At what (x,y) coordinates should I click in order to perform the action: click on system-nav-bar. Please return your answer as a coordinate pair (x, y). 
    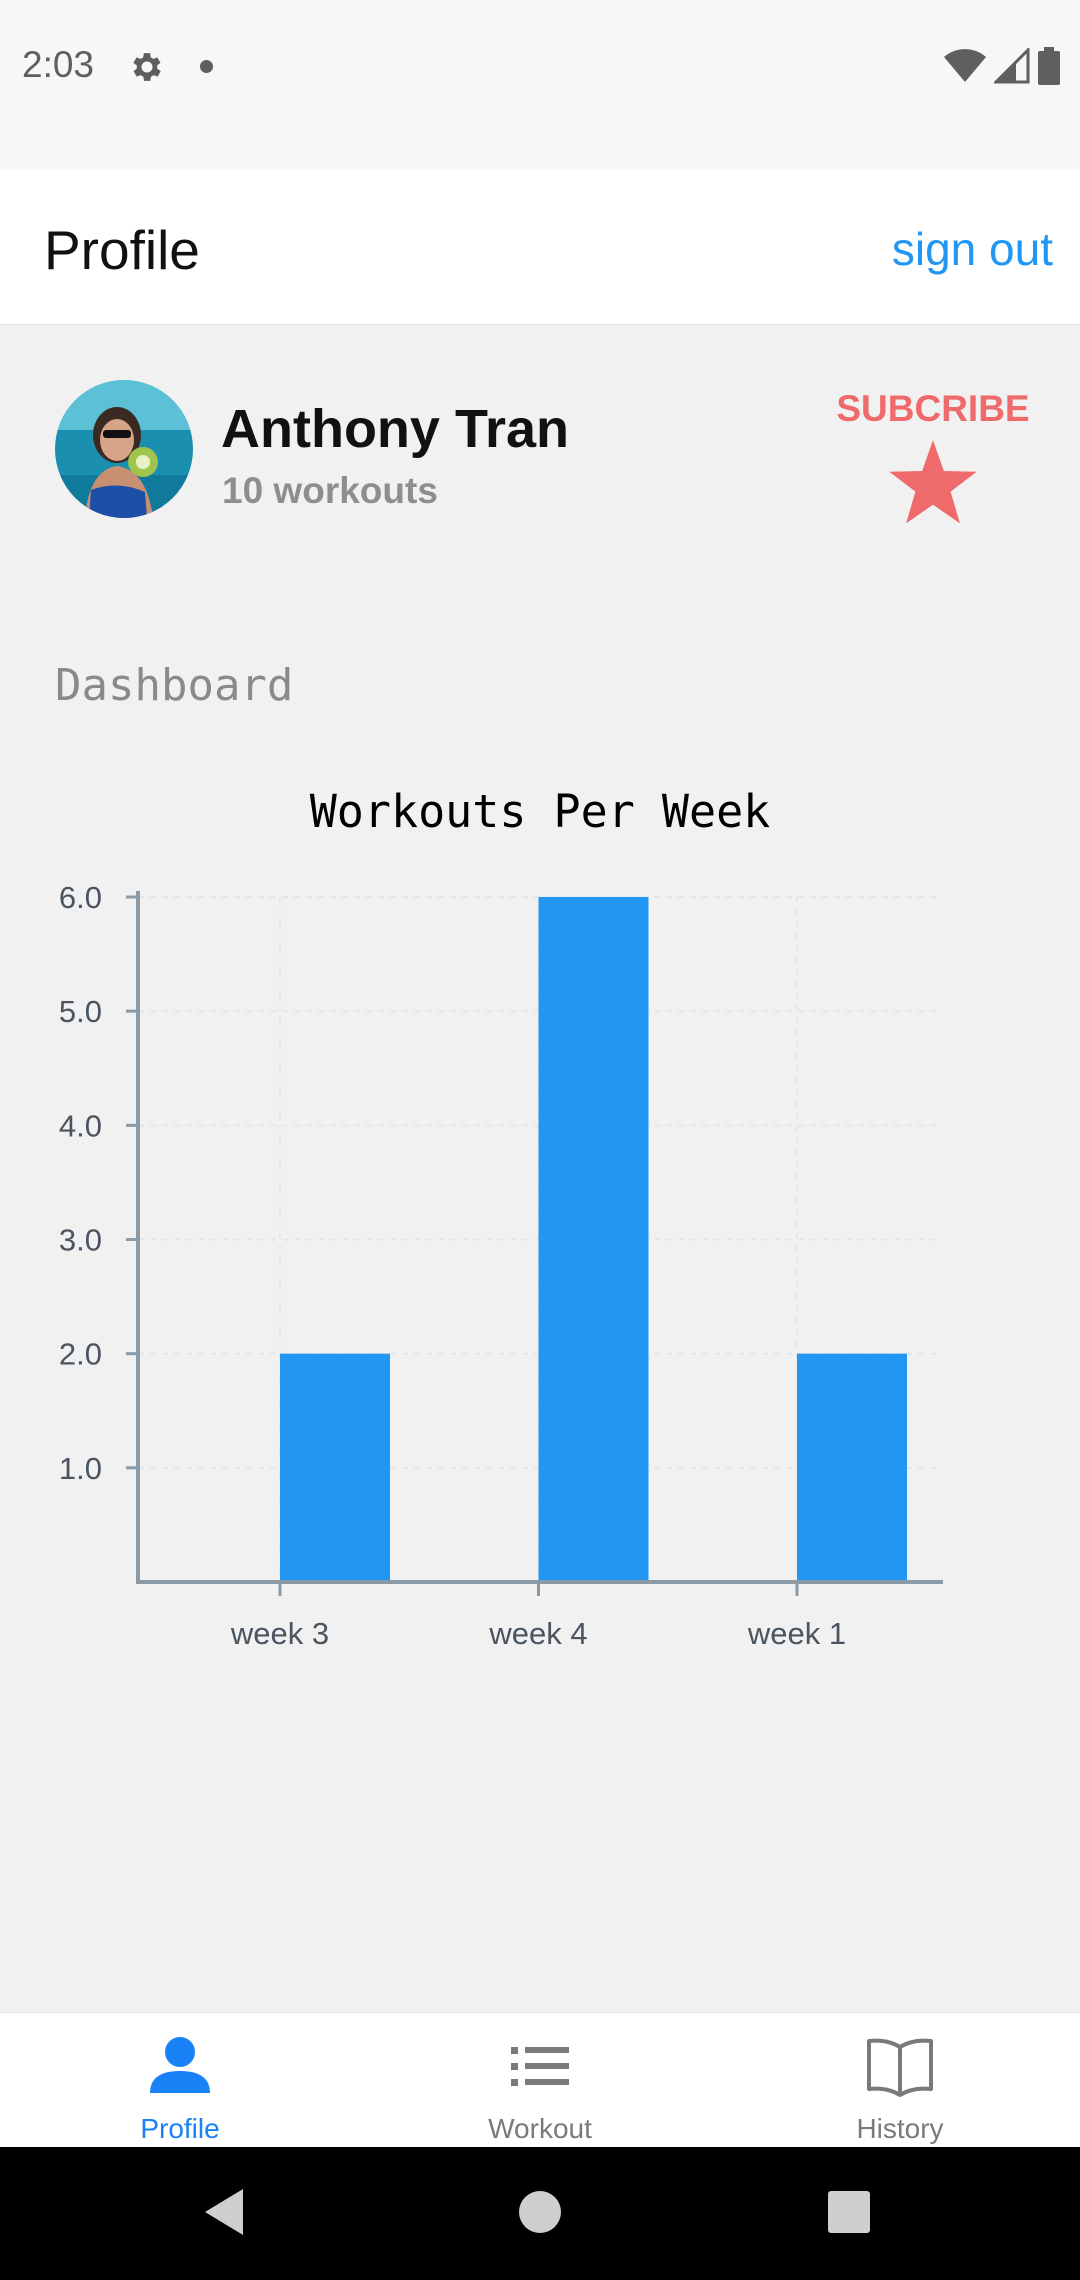
    Looking at the image, I should click on (540, 2213).